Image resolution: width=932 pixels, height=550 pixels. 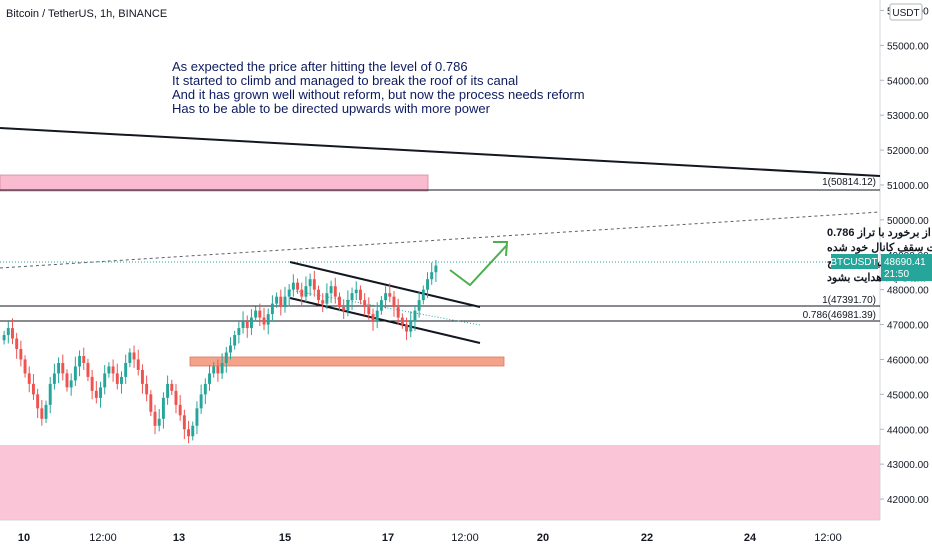 What do you see at coordinates (543, 538) in the screenshot?
I see `x-tick-label: 20` at bounding box center [543, 538].